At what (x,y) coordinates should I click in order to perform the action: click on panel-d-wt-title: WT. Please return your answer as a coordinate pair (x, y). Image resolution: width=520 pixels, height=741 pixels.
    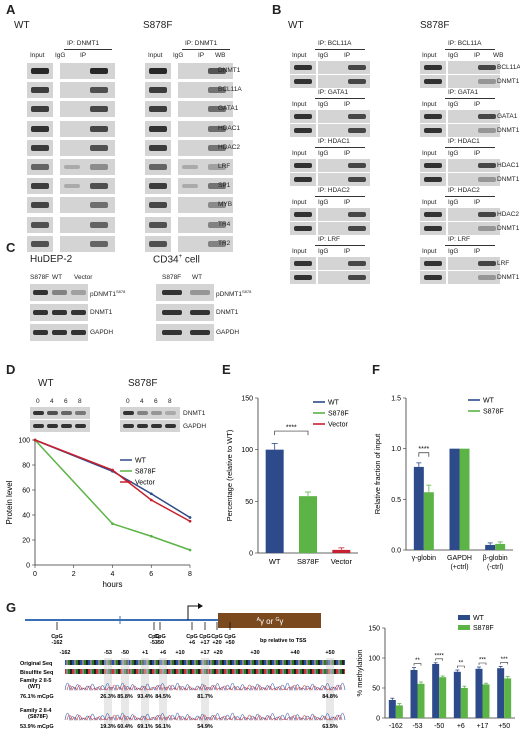
    Looking at the image, I should click on (46, 383).